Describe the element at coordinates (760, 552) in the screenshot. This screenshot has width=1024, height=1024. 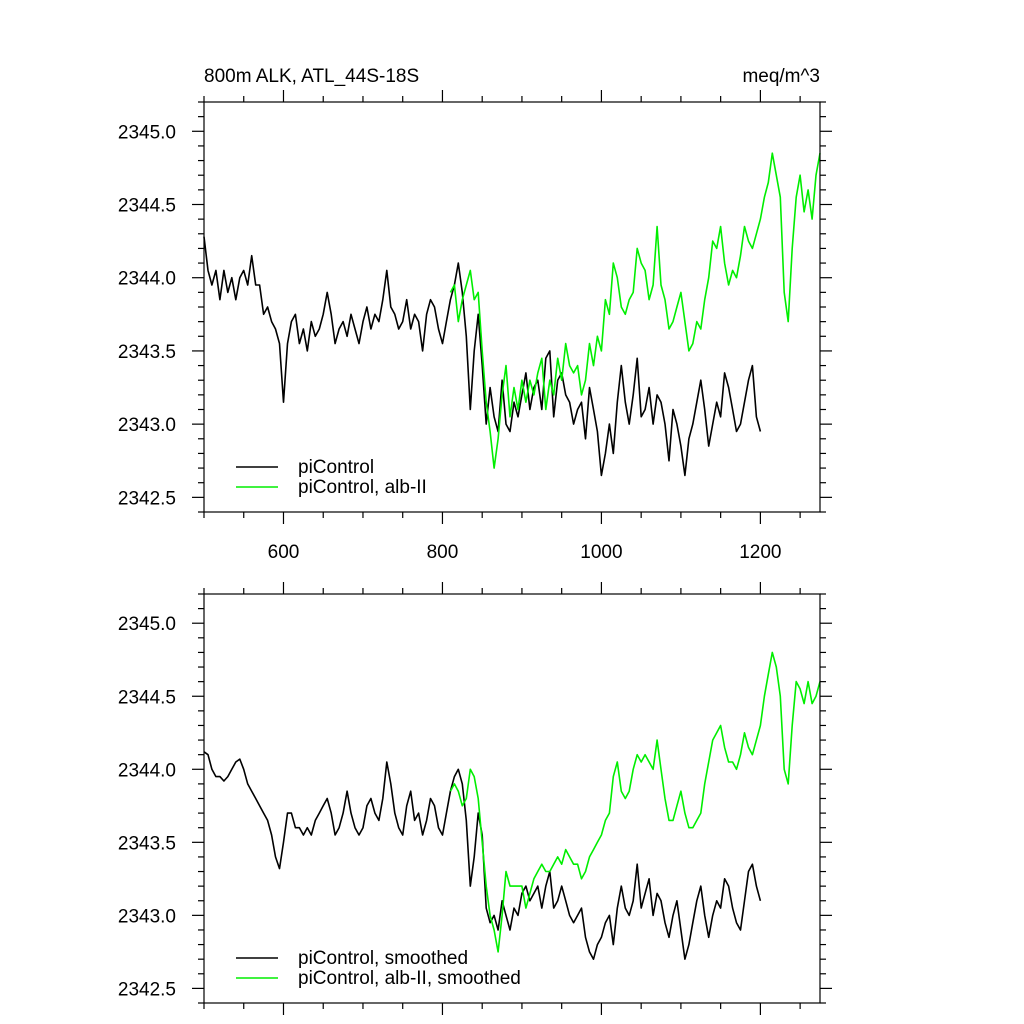
I see `x-tick-label: 1200` at that location.